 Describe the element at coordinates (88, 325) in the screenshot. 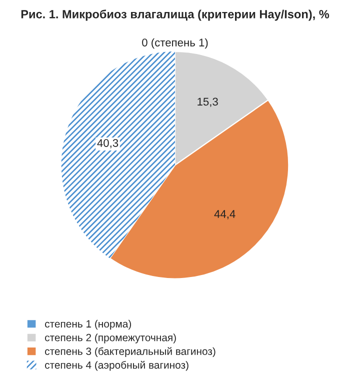

I see `legend-label: степень 1 (норма)` at that location.